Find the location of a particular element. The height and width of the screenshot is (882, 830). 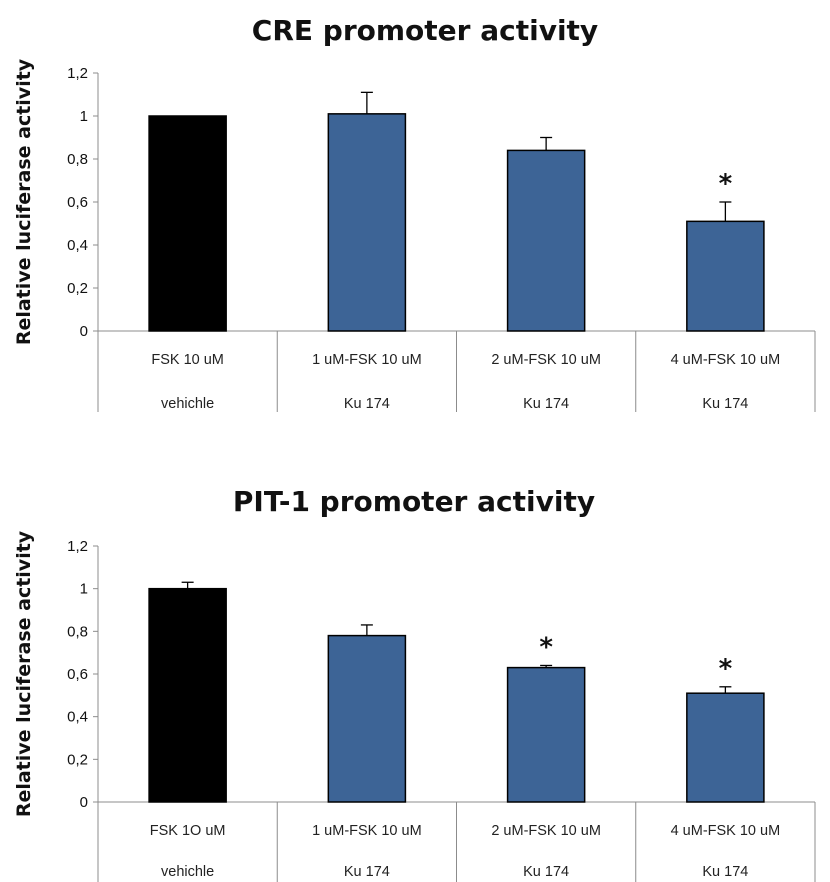

x-tick-label: FSK 10 uM is located at coordinates (187, 360).